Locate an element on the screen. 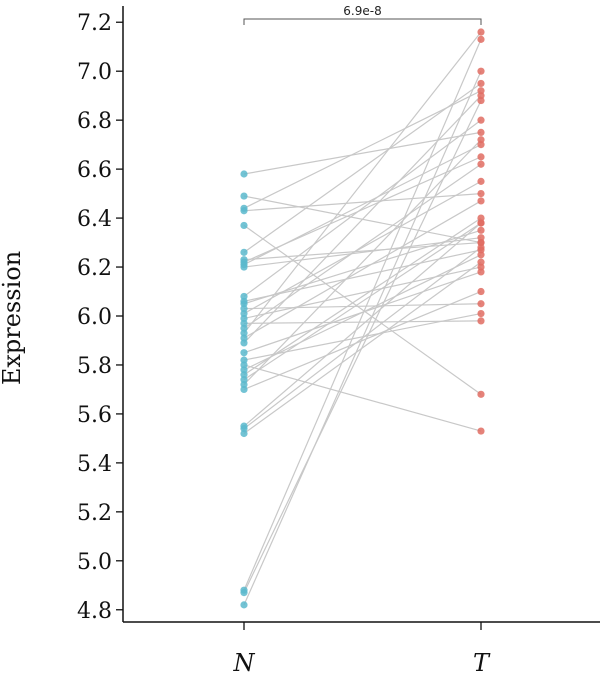 This screenshot has width=600, height=679. significance-annotation: 6.9e-8 is located at coordinates (362, 14).